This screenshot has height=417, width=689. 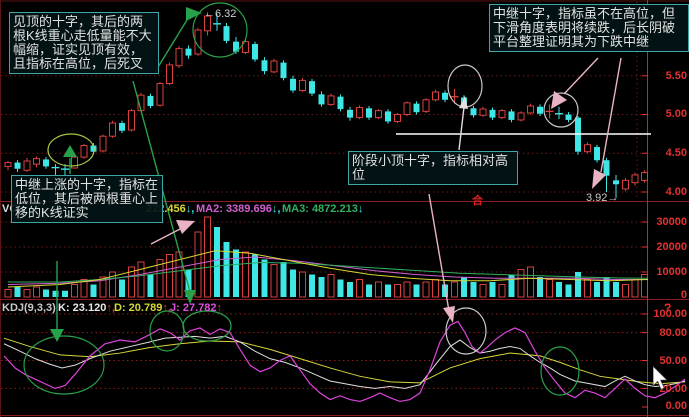 I want to click on red-question-marker: ?, so click(x=668, y=308).